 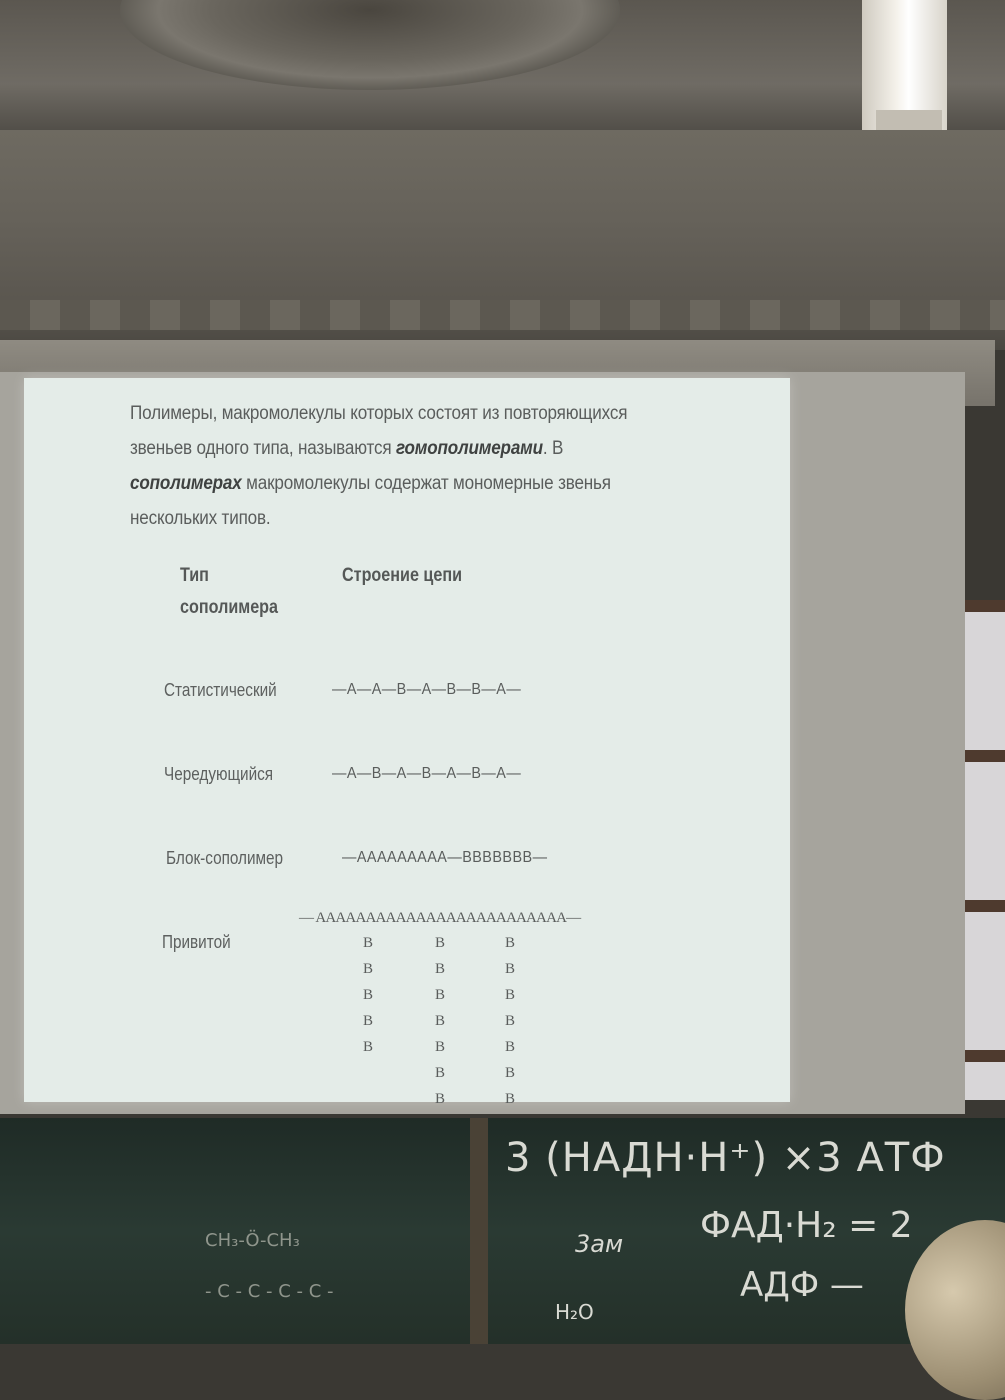 I want to click on chalk-line-5: H₂O, so click(x=574, y=1312).